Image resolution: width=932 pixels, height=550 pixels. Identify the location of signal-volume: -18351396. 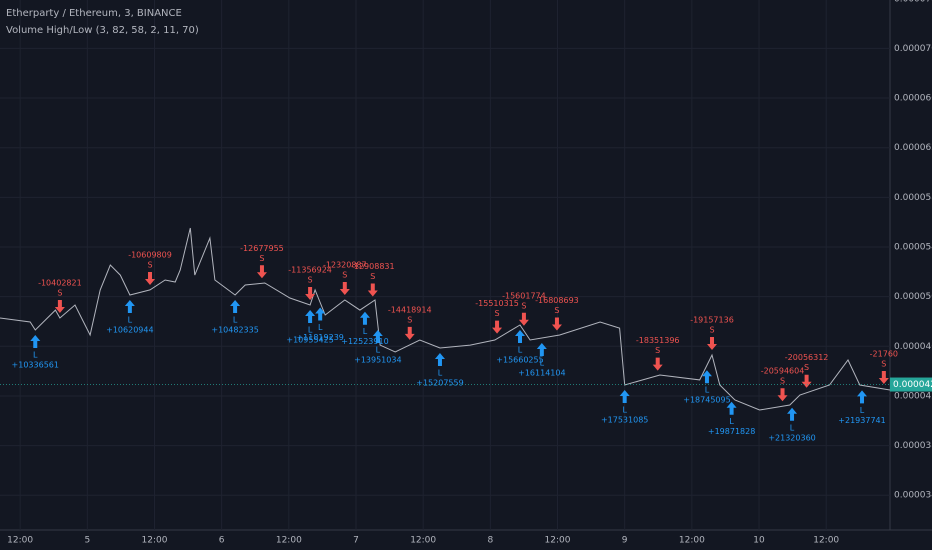
(658, 340).